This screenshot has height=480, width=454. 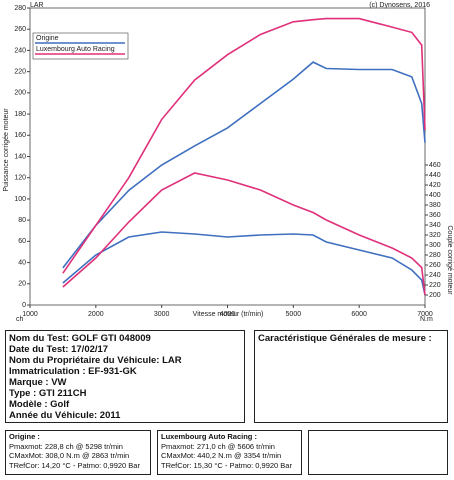 I want to click on info-line: Immatriculation : EF-931-GK, so click(x=73, y=371).